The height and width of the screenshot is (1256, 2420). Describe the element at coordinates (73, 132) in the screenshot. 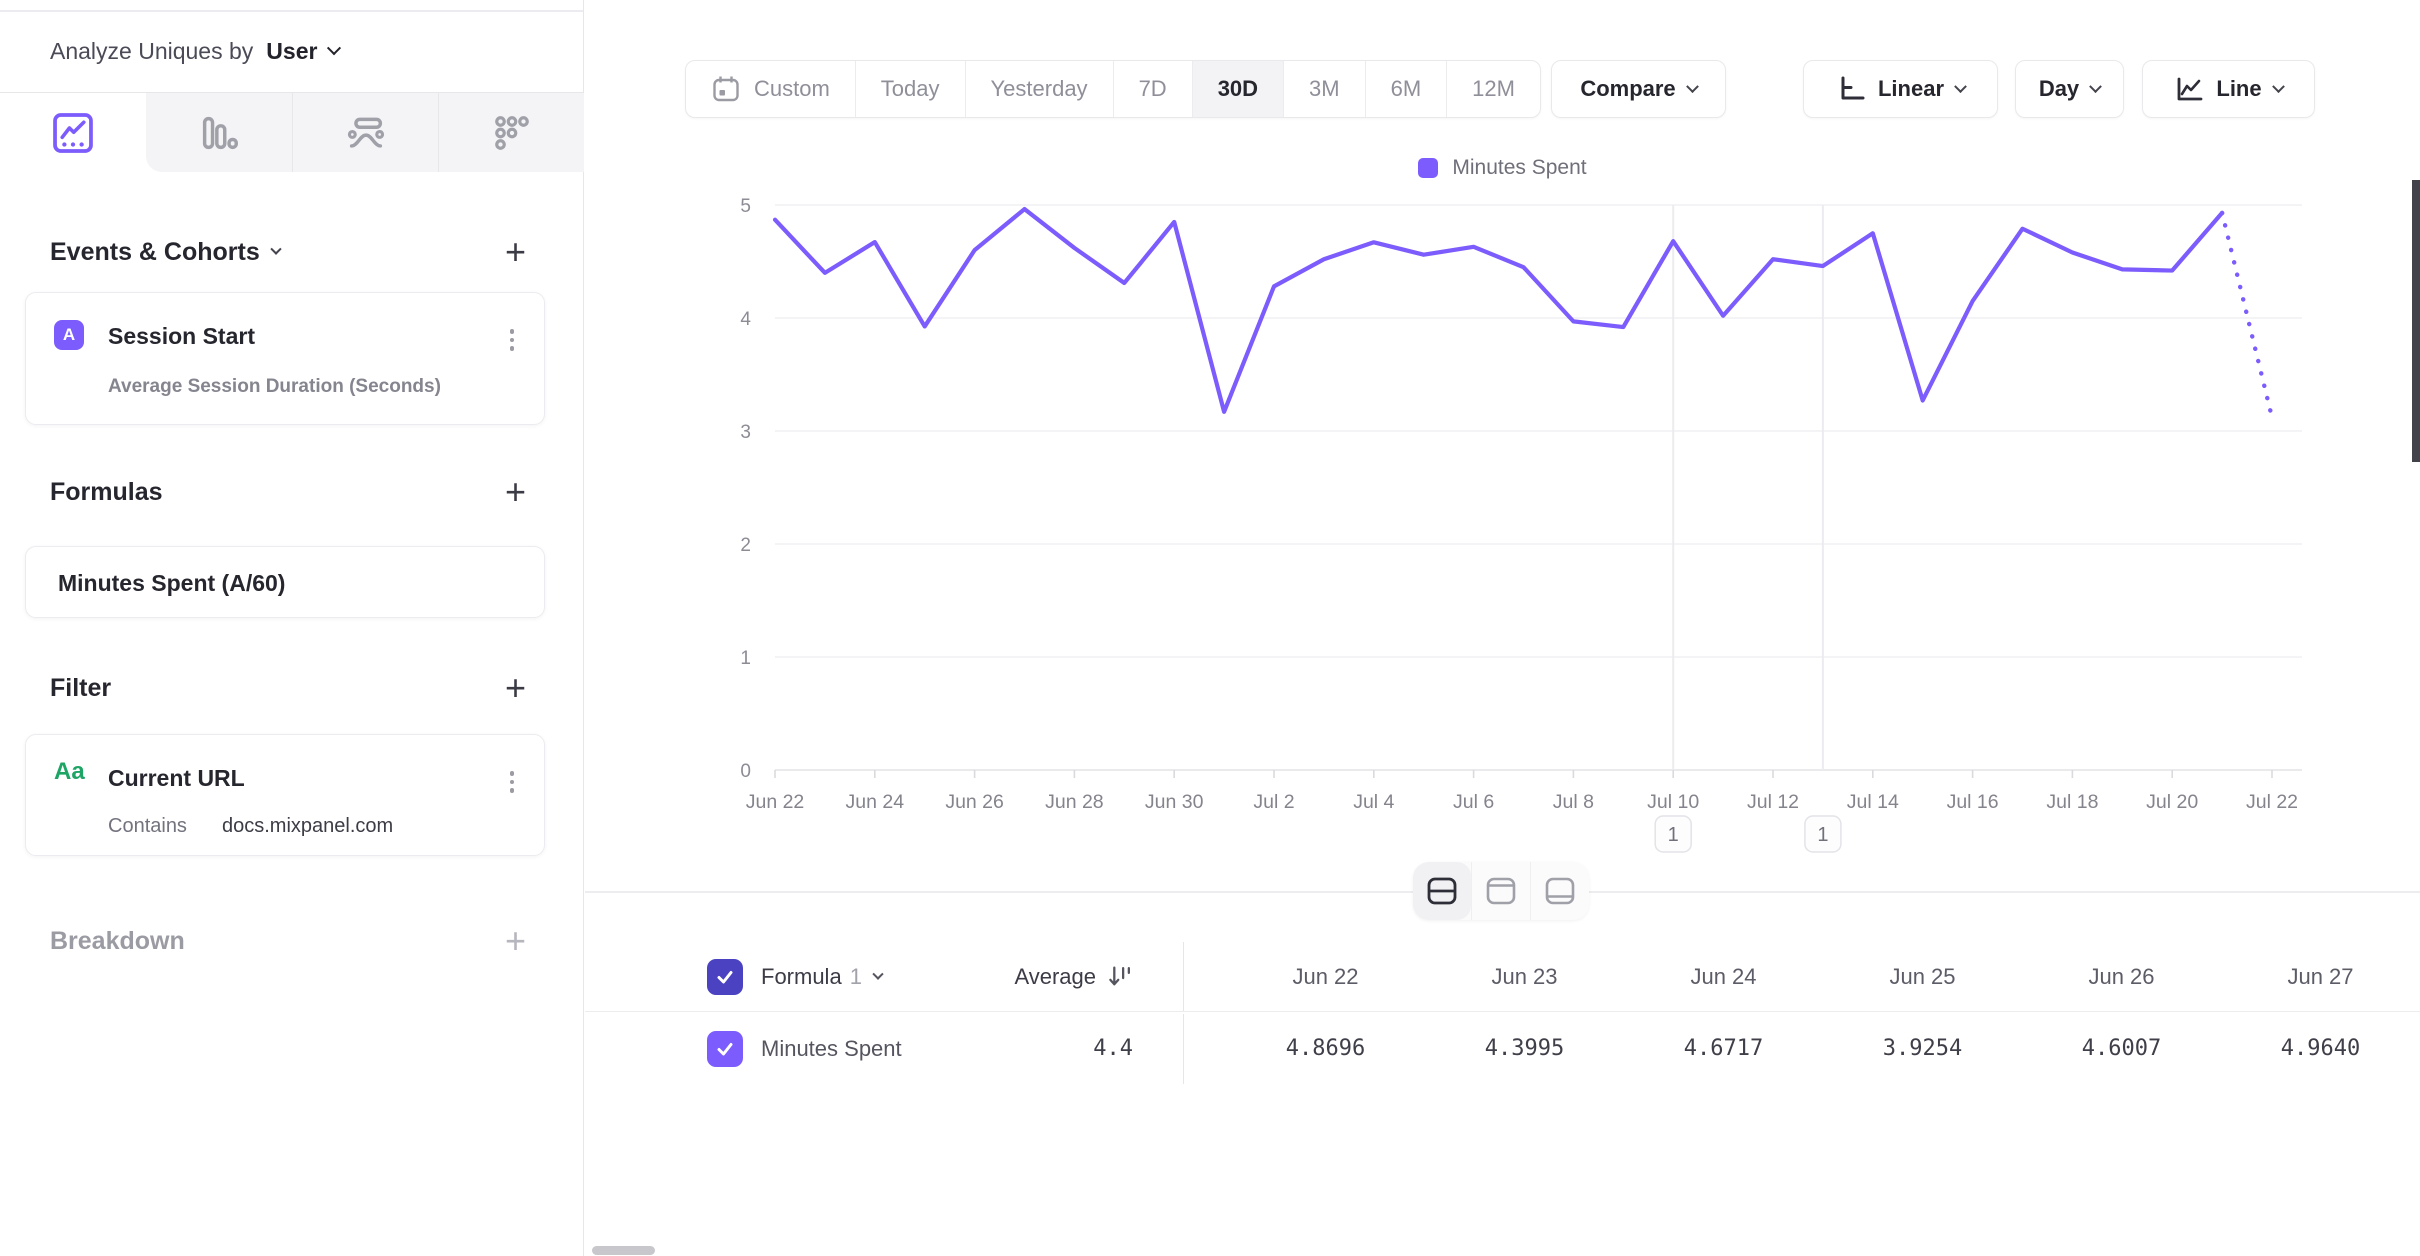

I see `tab-line-chart` at that location.